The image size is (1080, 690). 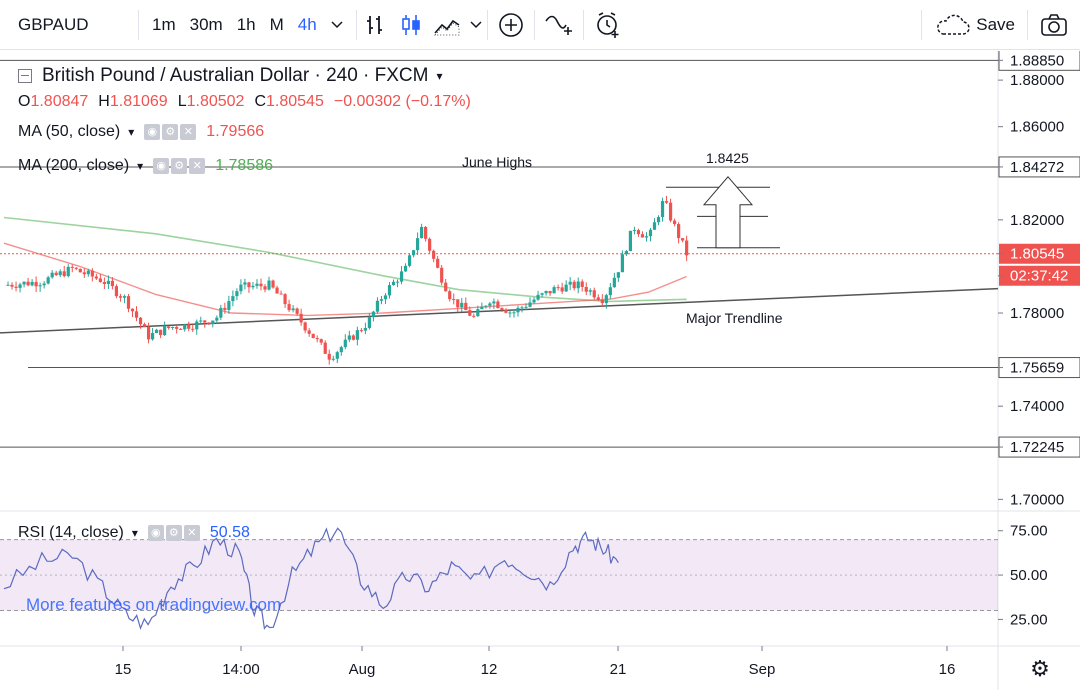 What do you see at coordinates (164, 24) in the screenshot?
I see `interval-1m: 1m` at bounding box center [164, 24].